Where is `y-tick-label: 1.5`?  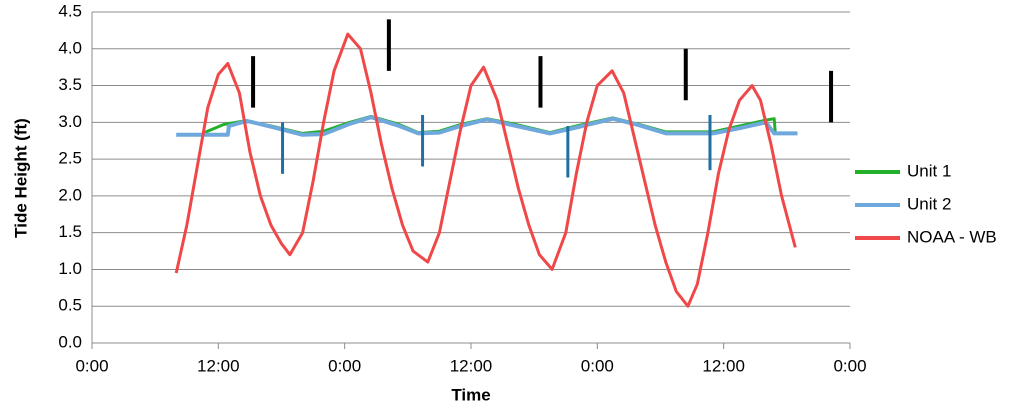 y-tick-label: 1.5 is located at coordinates (70, 231).